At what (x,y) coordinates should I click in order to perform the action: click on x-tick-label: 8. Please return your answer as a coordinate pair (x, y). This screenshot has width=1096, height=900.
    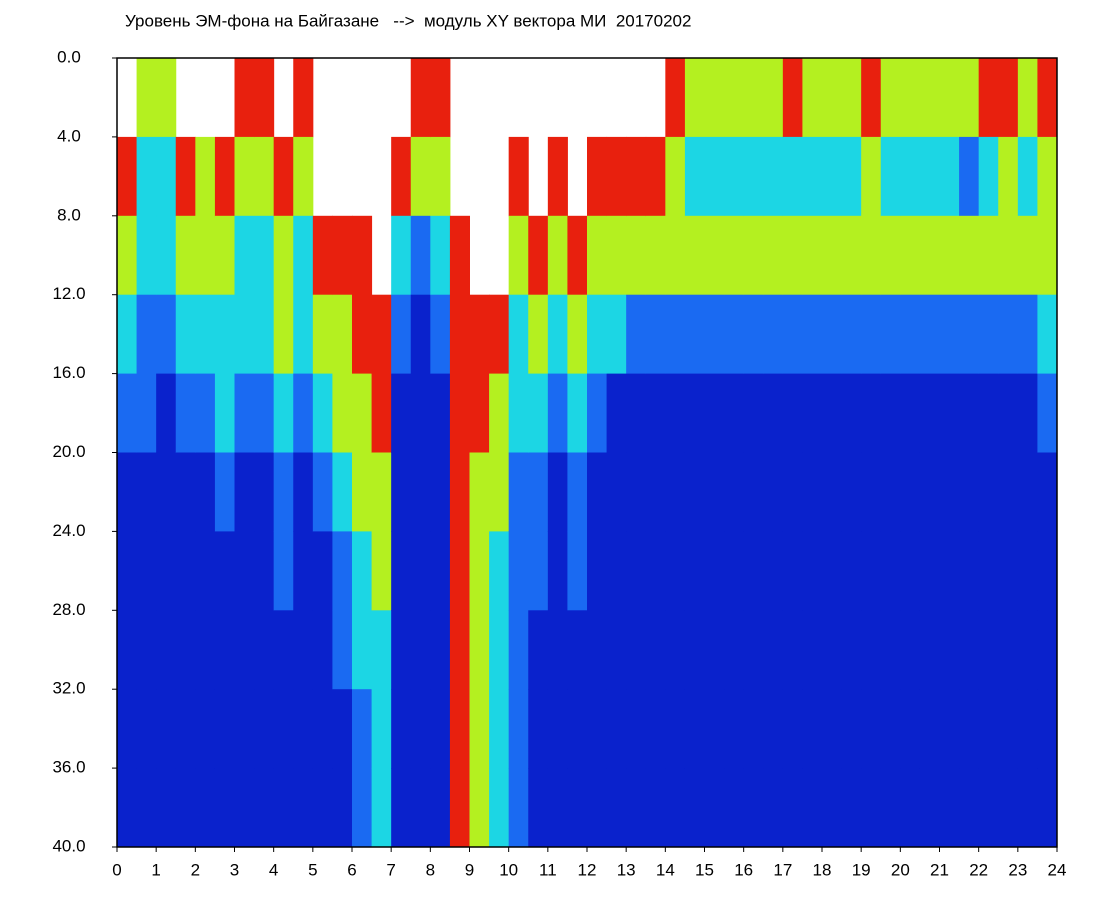
    Looking at the image, I should click on (430, 869).